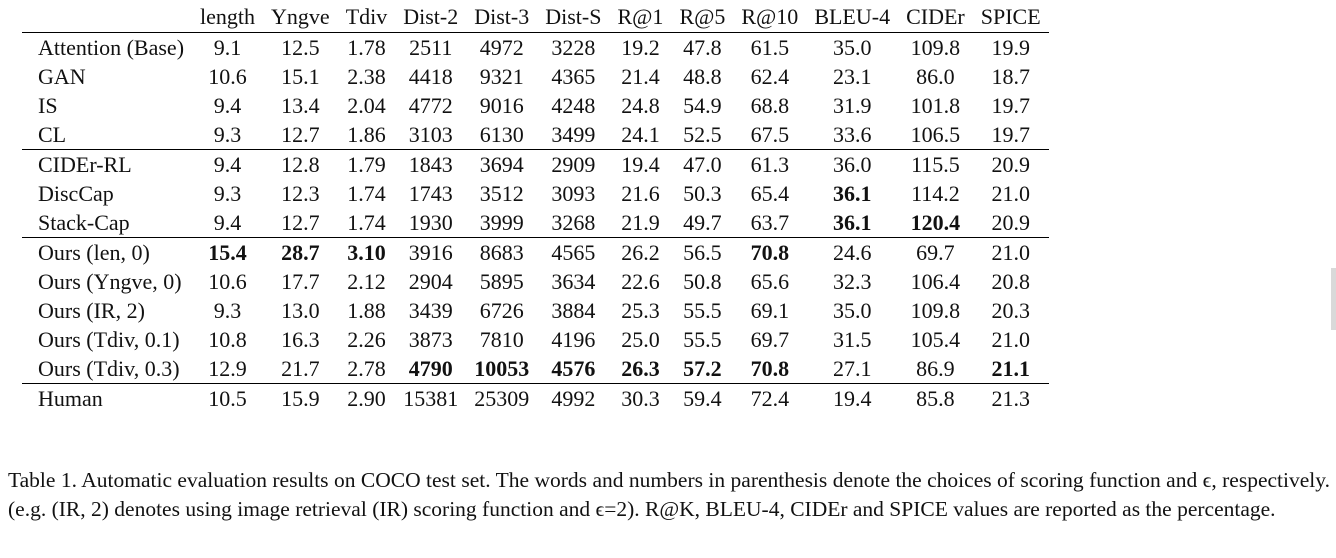 This screenshot has height=558, width=1336. I want to click on value-cell: 1.86, so click(366, 134).